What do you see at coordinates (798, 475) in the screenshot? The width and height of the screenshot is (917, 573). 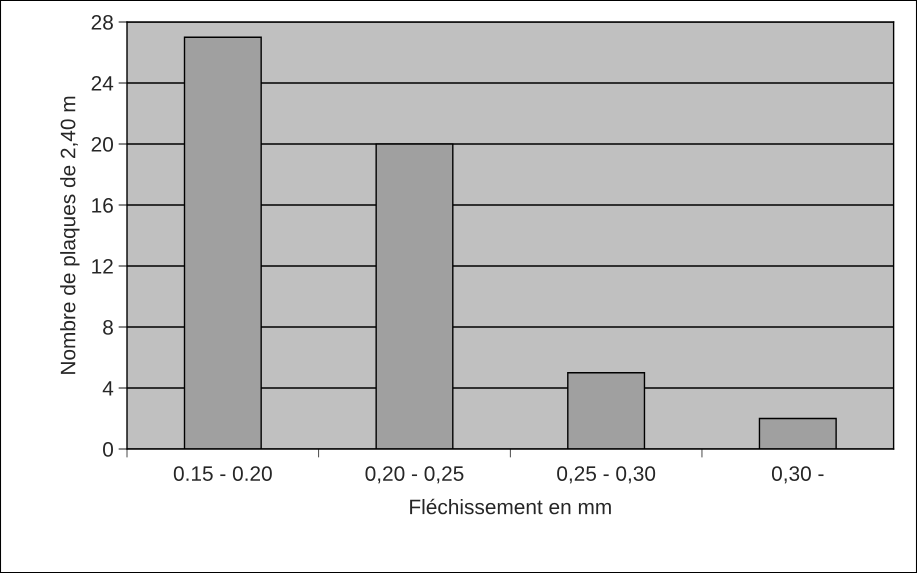 I see `x-tick-label: 0,30 -` at bounding box center [798, 475].